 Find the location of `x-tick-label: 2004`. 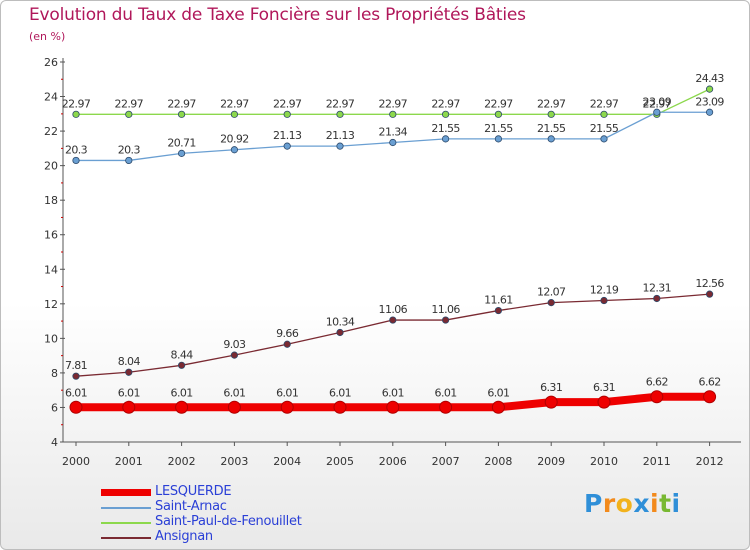

x-tick-label: 2004 is located at coordinates (287, 461).